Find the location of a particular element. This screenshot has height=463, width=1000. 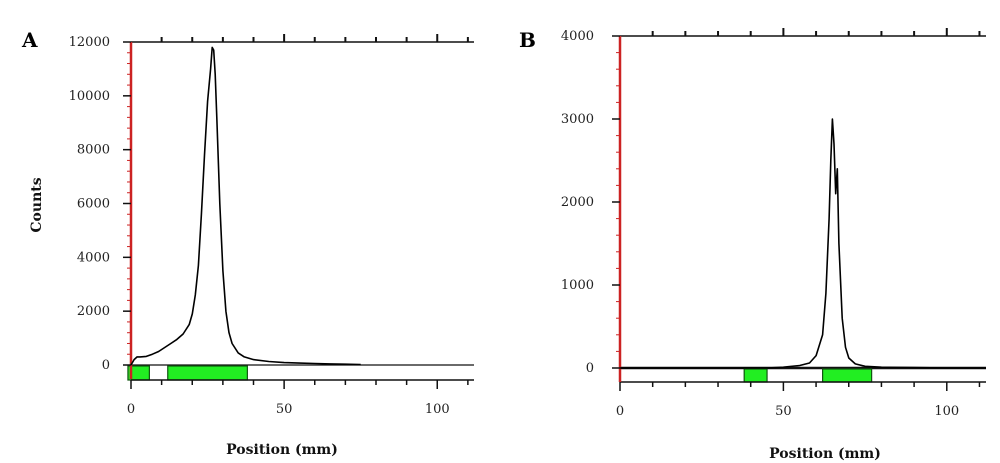

y-tick-label-a: 8000 is located at coordinates (93, 150).